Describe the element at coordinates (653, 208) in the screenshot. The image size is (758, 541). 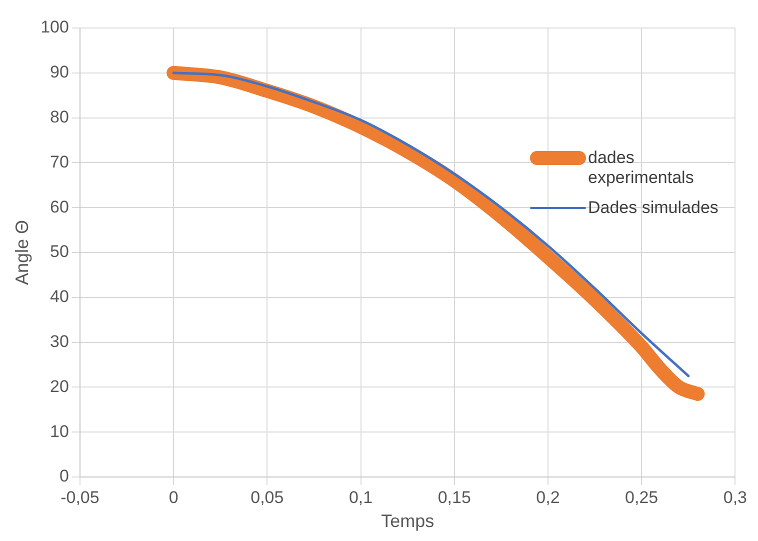
I see `legend-label: Dades simulades` at that location.